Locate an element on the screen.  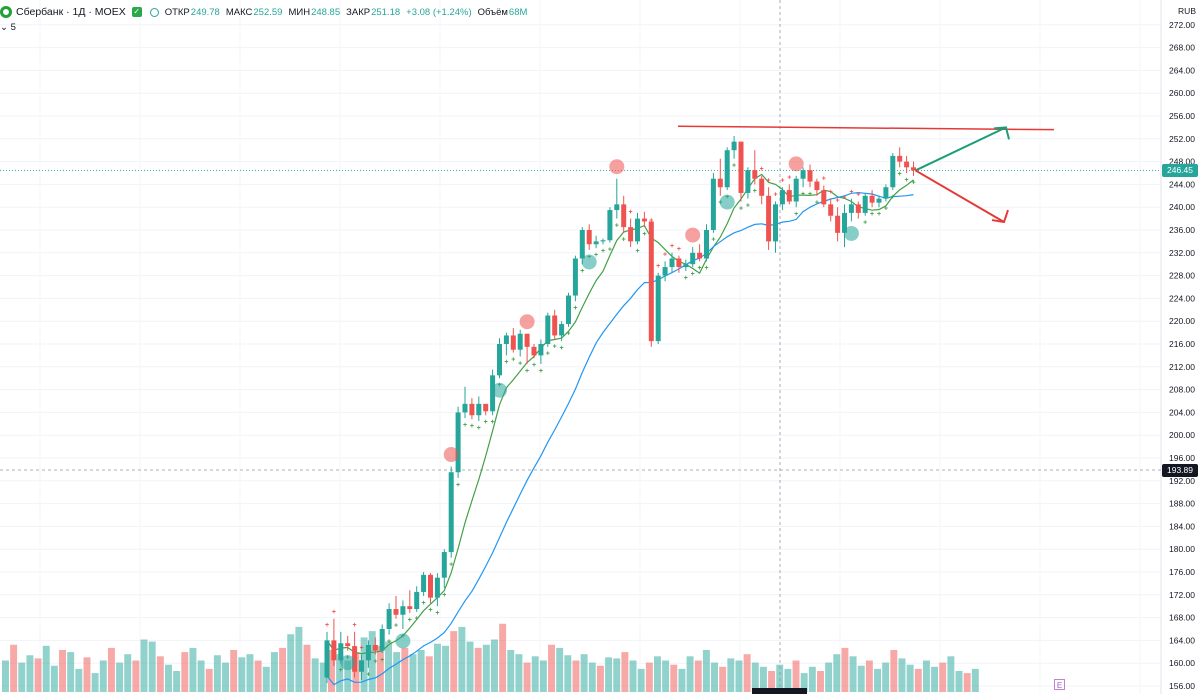
indicator-toggle: ⌄ 5 is located at coordinates (8, 27).